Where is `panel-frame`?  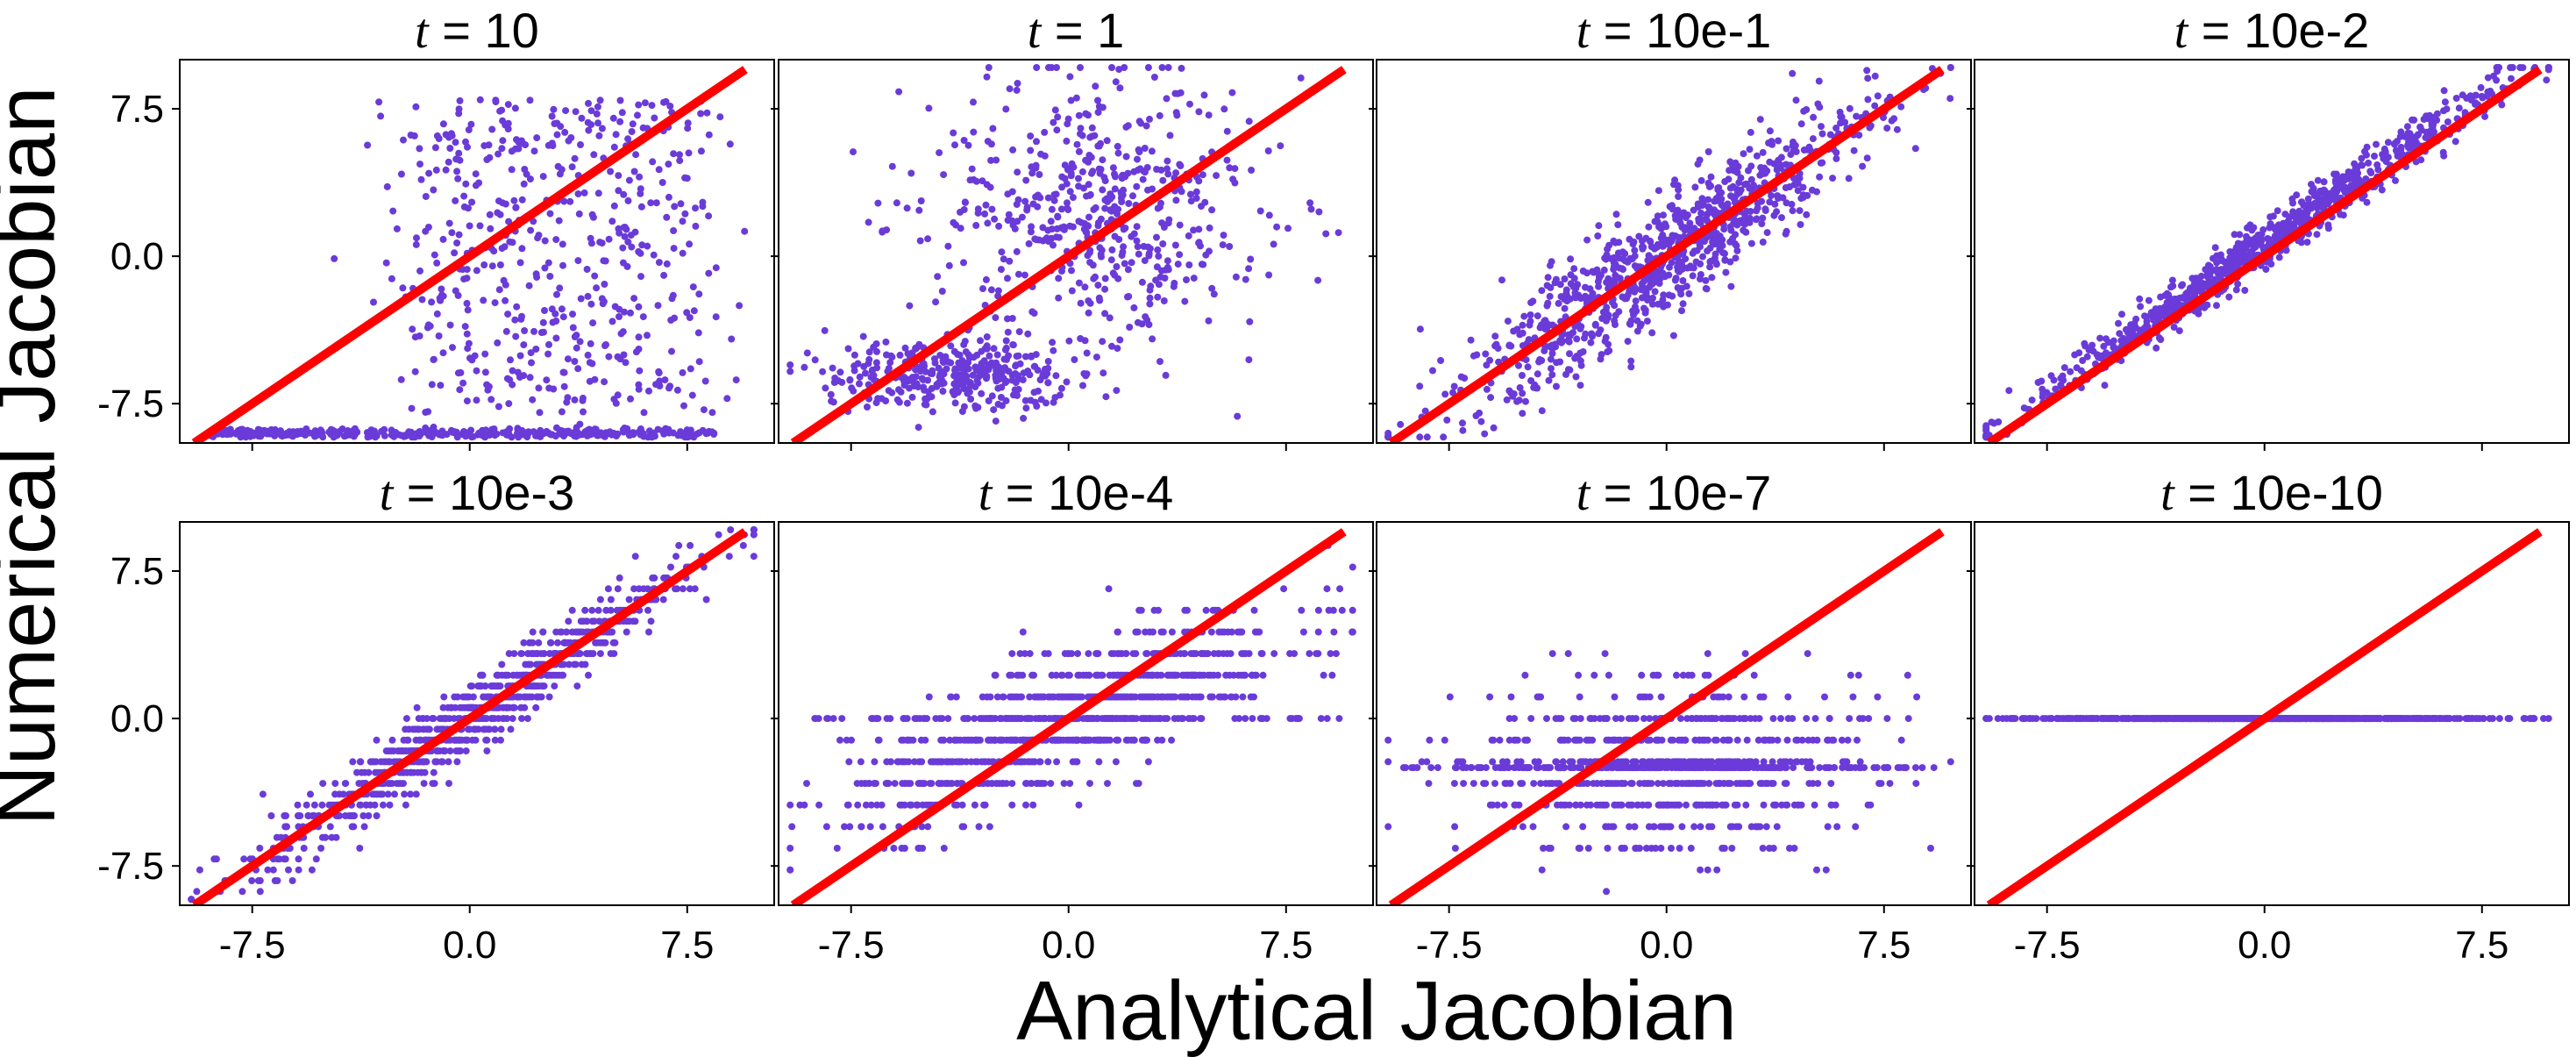 panel-frame is located at coordinates (477, 713).